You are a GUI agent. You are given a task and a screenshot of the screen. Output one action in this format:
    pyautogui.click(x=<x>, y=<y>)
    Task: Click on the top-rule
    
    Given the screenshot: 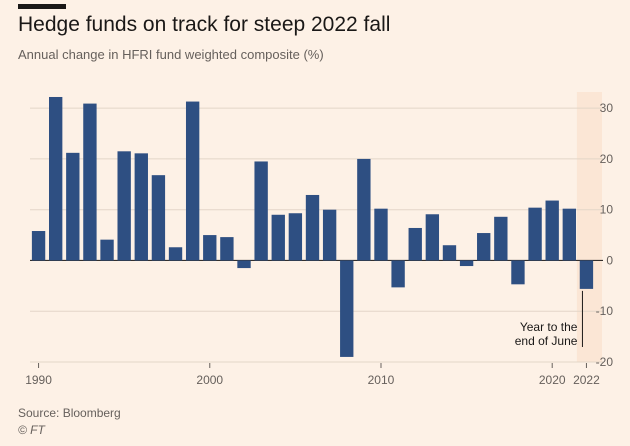 What is the action you would take?
    pyautogui.click(x=42, y=6)
    